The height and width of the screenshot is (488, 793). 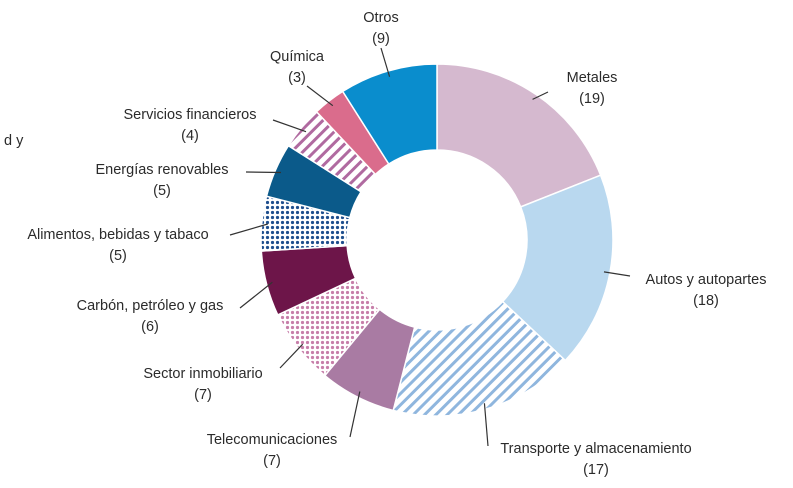 What do you see at coordinates (14, 141) in the screenshot?
I see `side-text: d y` at bounding box center [14, 141].